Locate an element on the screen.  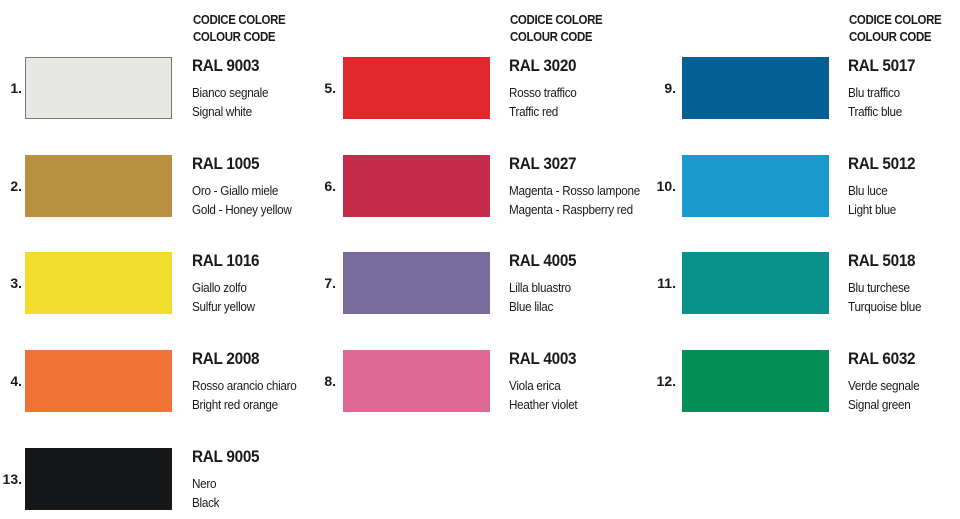
colour-text: RAL 3020 Rosso traffico Traffic red is located at coordinates (543, 88).